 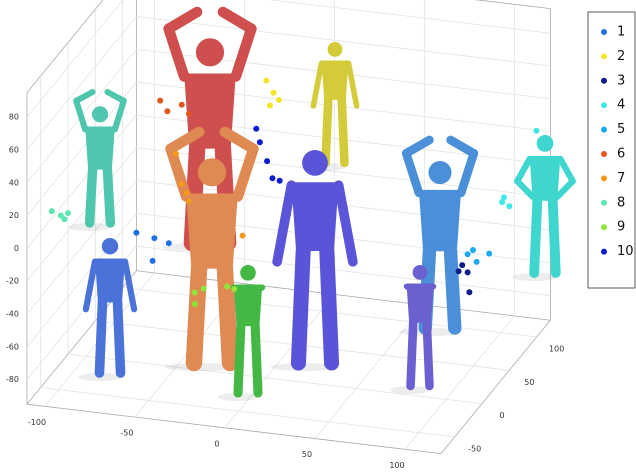 What do you see at coordinates (621, 56) in the screenshot?
I see `legend-label: 2` at bounding box center [621, 56].